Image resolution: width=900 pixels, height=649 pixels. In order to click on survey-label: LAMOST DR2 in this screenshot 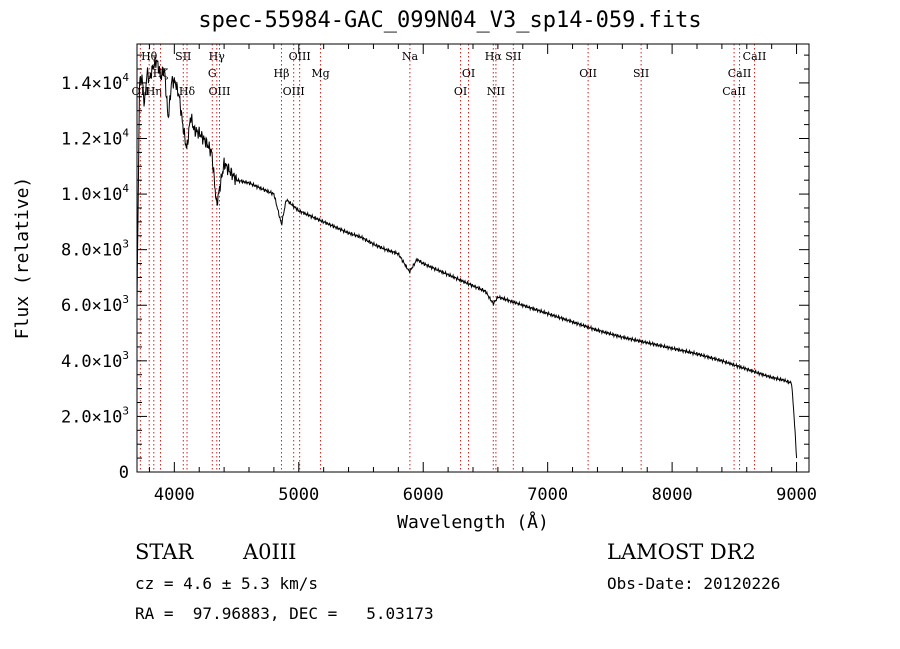, I will do `click(681, 552)`.